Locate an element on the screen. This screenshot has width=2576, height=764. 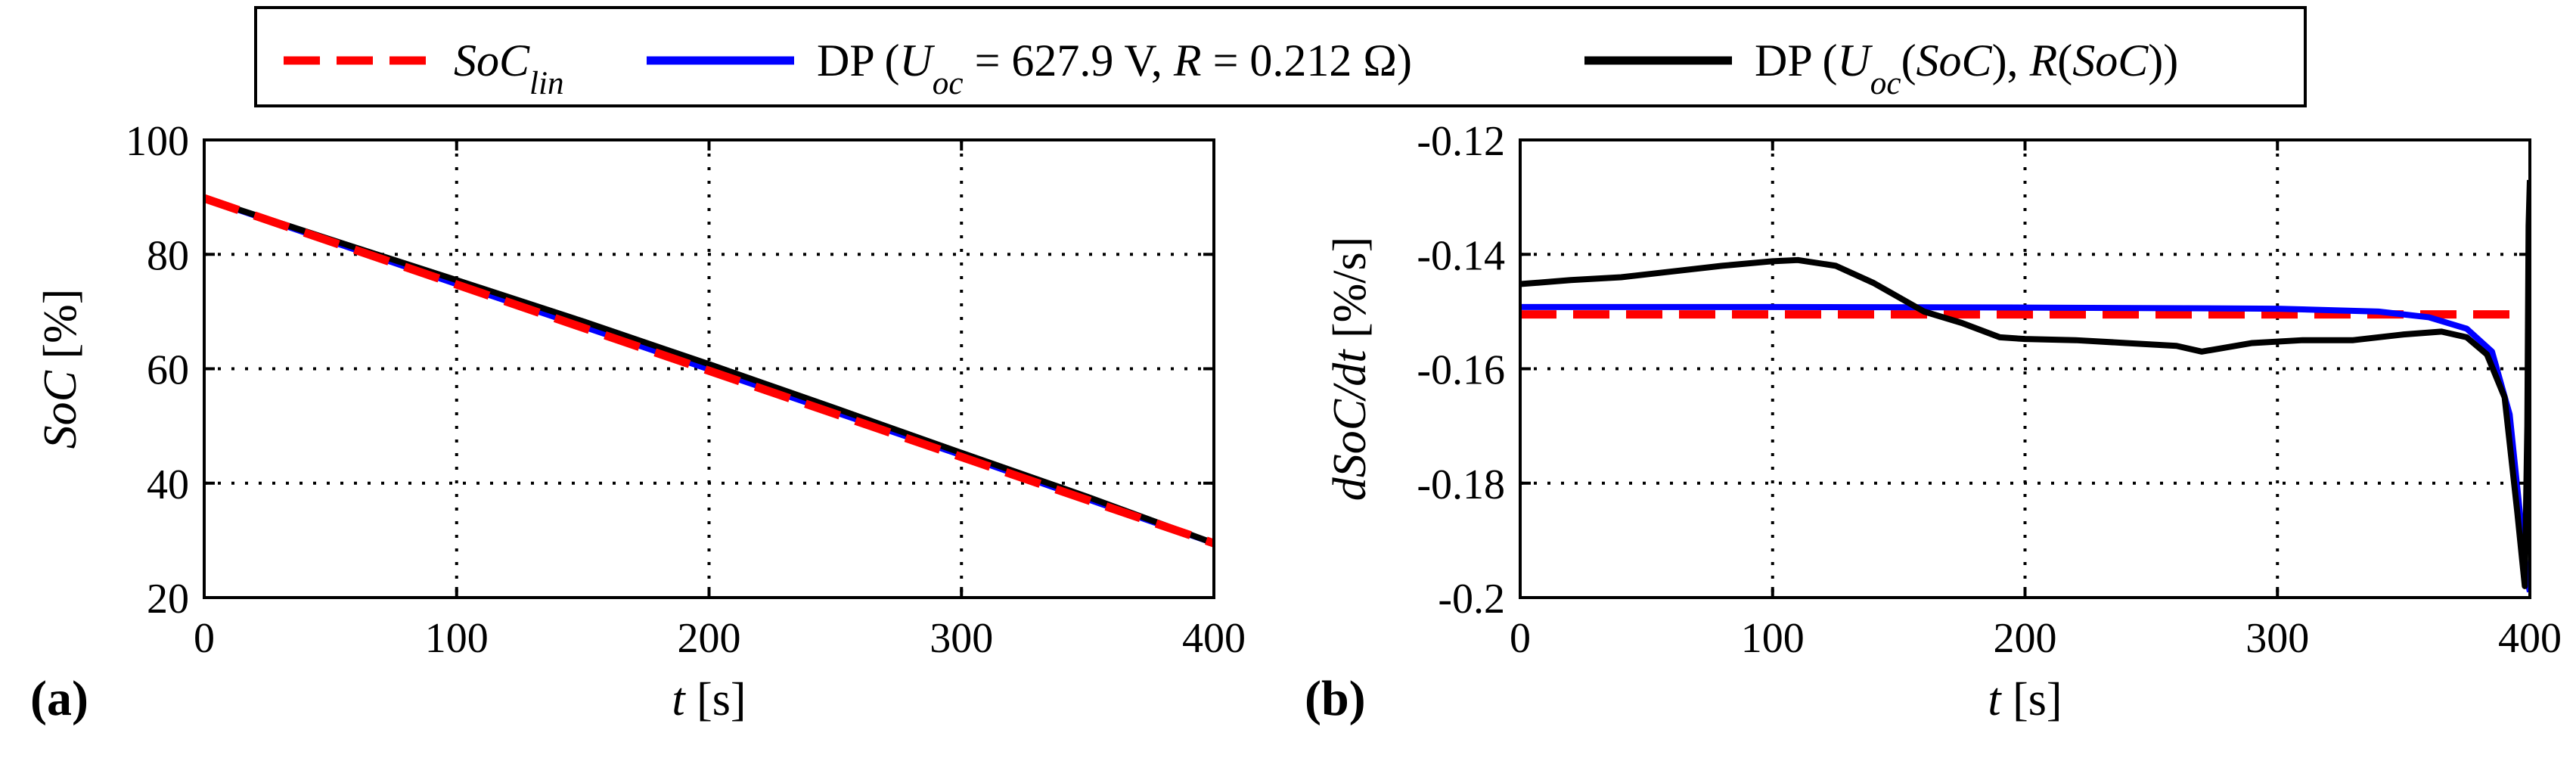
x-tick-label-b-3: 300 is located at coordinates (2277, 638).